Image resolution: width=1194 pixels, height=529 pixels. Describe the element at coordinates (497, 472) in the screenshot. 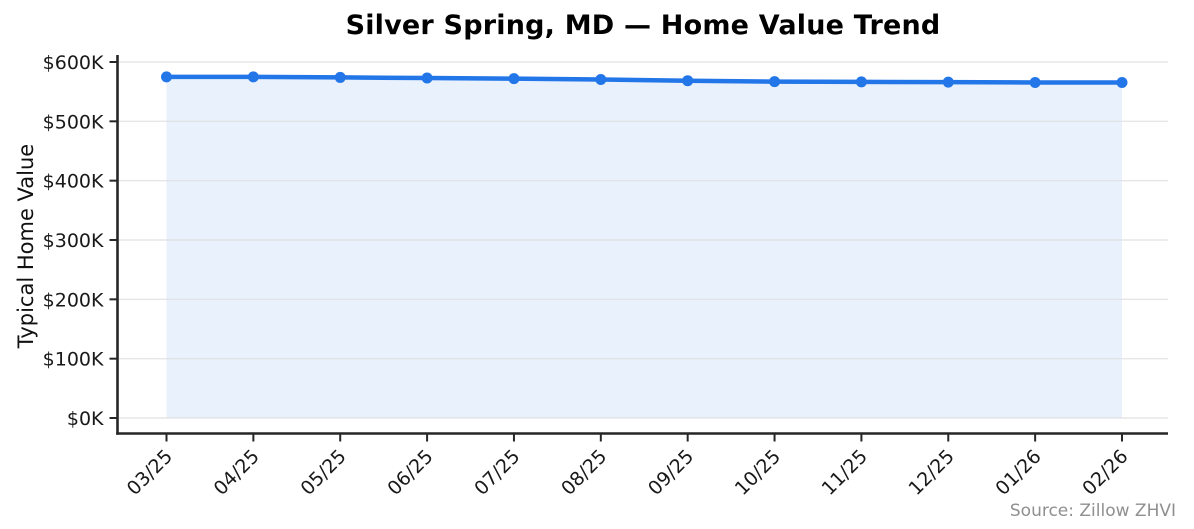

I see `x-tick-label: 07/25` at that location.